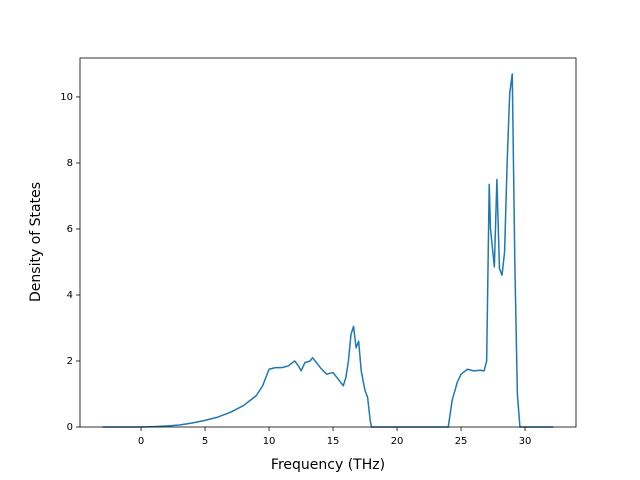 This screenshot has width=640, height=480. I want to click on x-tick-label: 15, so click(333, 441).